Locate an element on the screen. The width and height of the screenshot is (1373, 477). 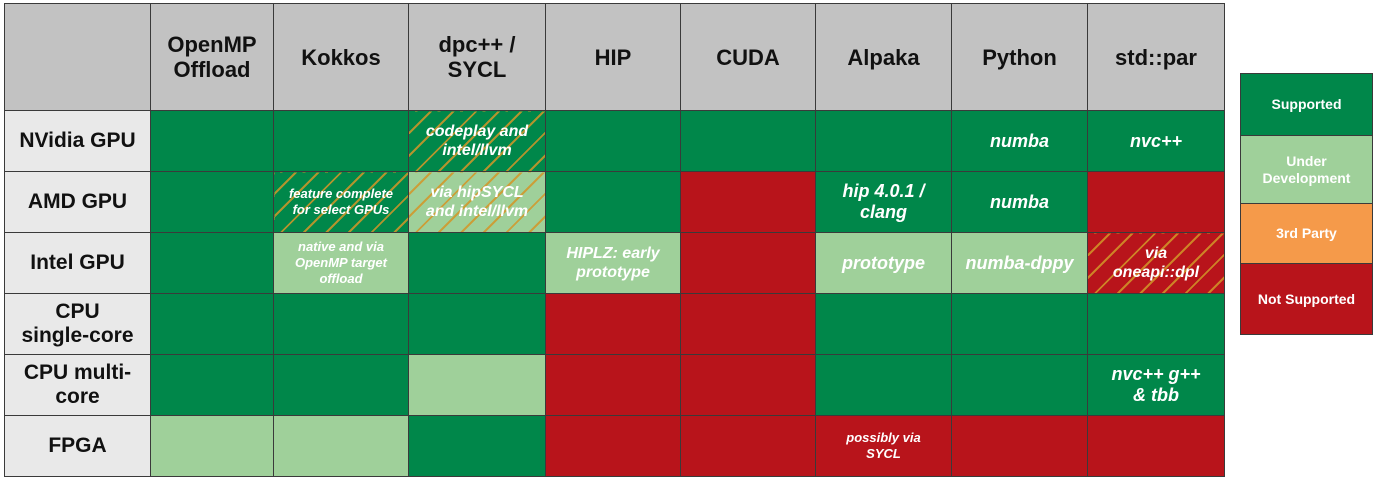
cell-note: feature complete for select GPUs is located at coordinates (341, 201).